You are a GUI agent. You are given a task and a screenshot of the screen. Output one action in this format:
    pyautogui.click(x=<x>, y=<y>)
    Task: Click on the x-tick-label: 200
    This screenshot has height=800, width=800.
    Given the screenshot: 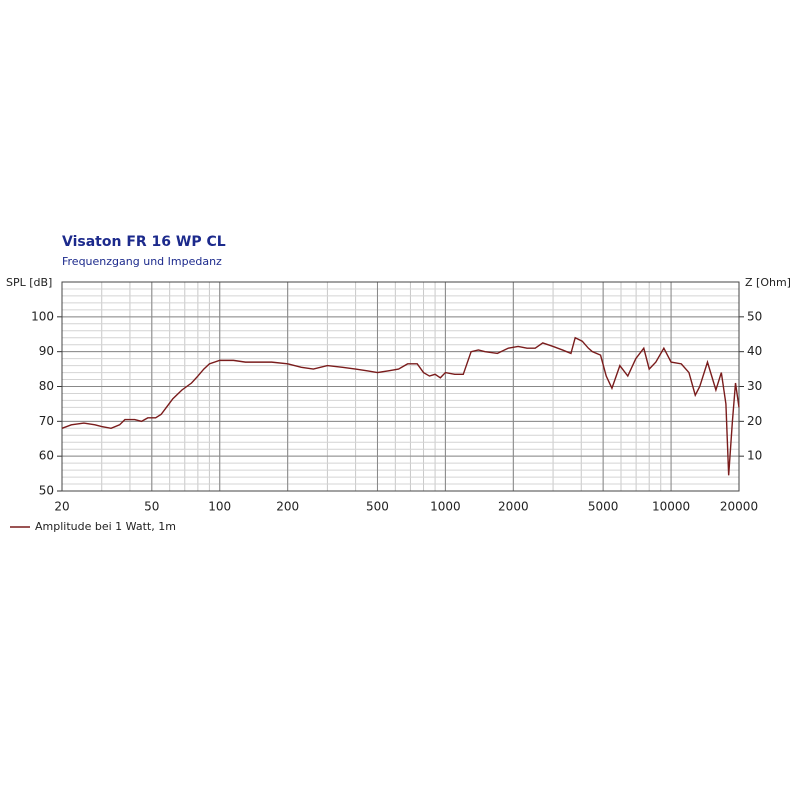 What is the action you would take?
    pyautogui.click(x=287, y=507)
    